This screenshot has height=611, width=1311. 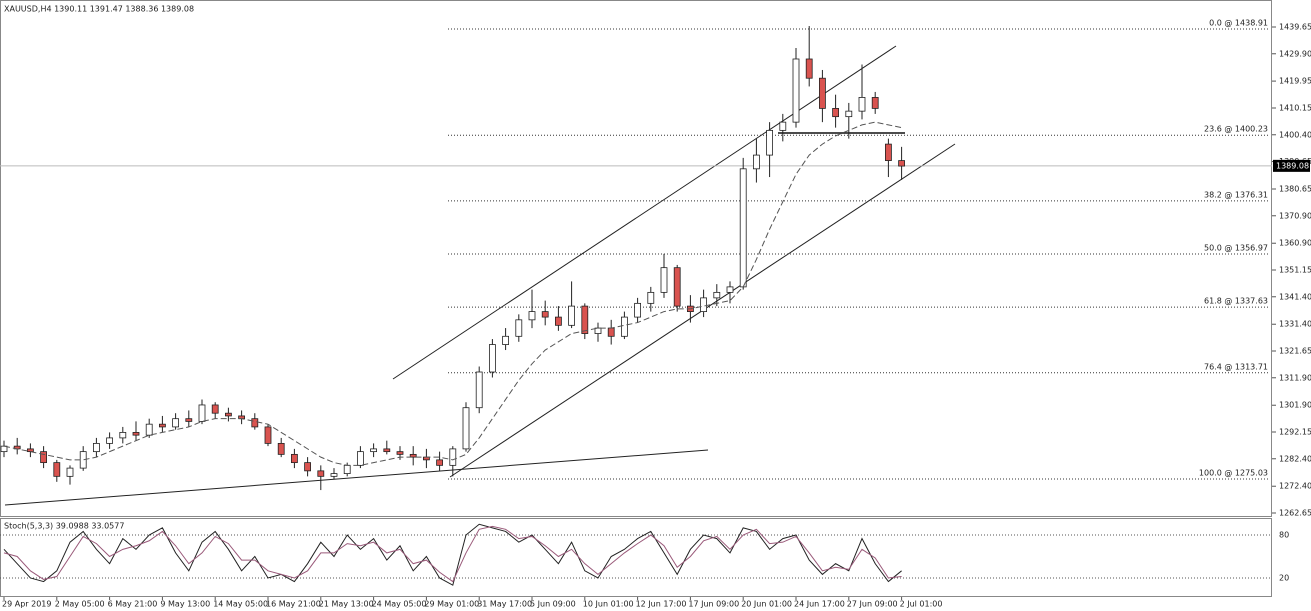 What do you see at coordinates (451, 604) in the screenshot?
I see `x-tick-label: 29 May 01:00` at bounding box center [451, 604].